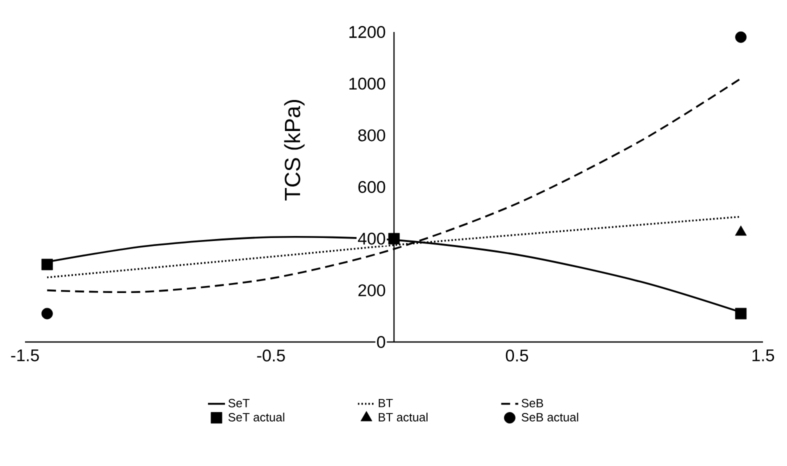 The height and width of the screenshot is (466, 787). Describe the element at coordinates (385, 403) in the screenshot. I see `legend-label: BT` at that location.